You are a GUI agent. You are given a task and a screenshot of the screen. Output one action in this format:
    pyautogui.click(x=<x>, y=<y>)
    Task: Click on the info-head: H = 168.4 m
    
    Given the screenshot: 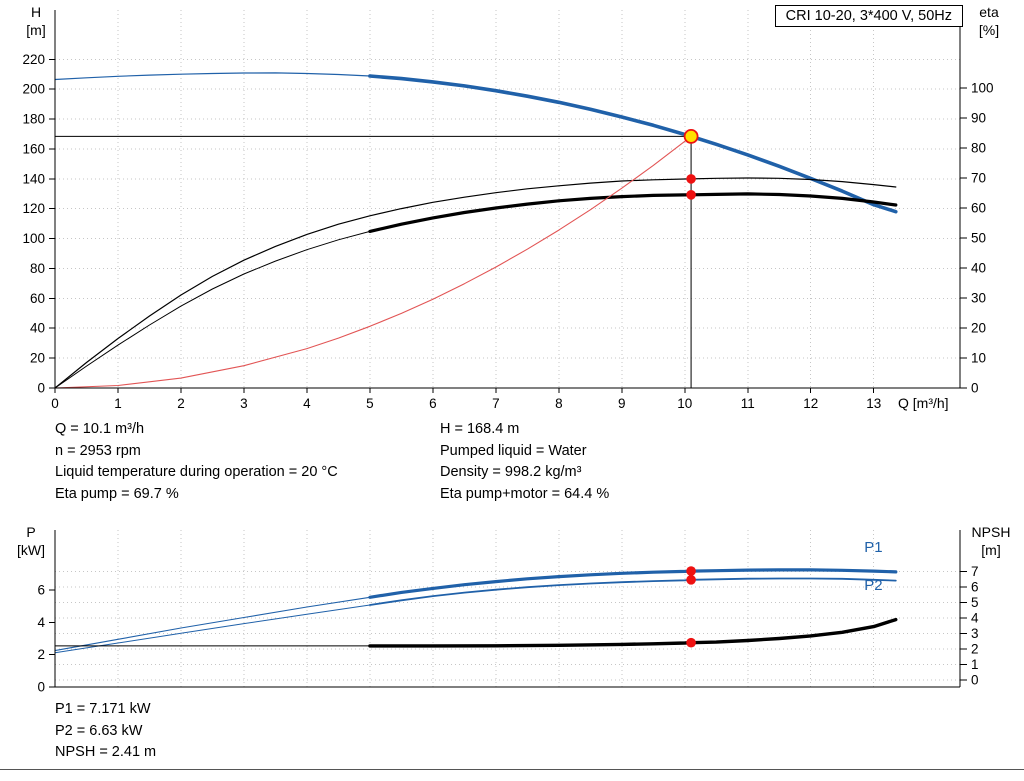 What is the action you would take?
    pyautogui.click(x=480, y=429)
    